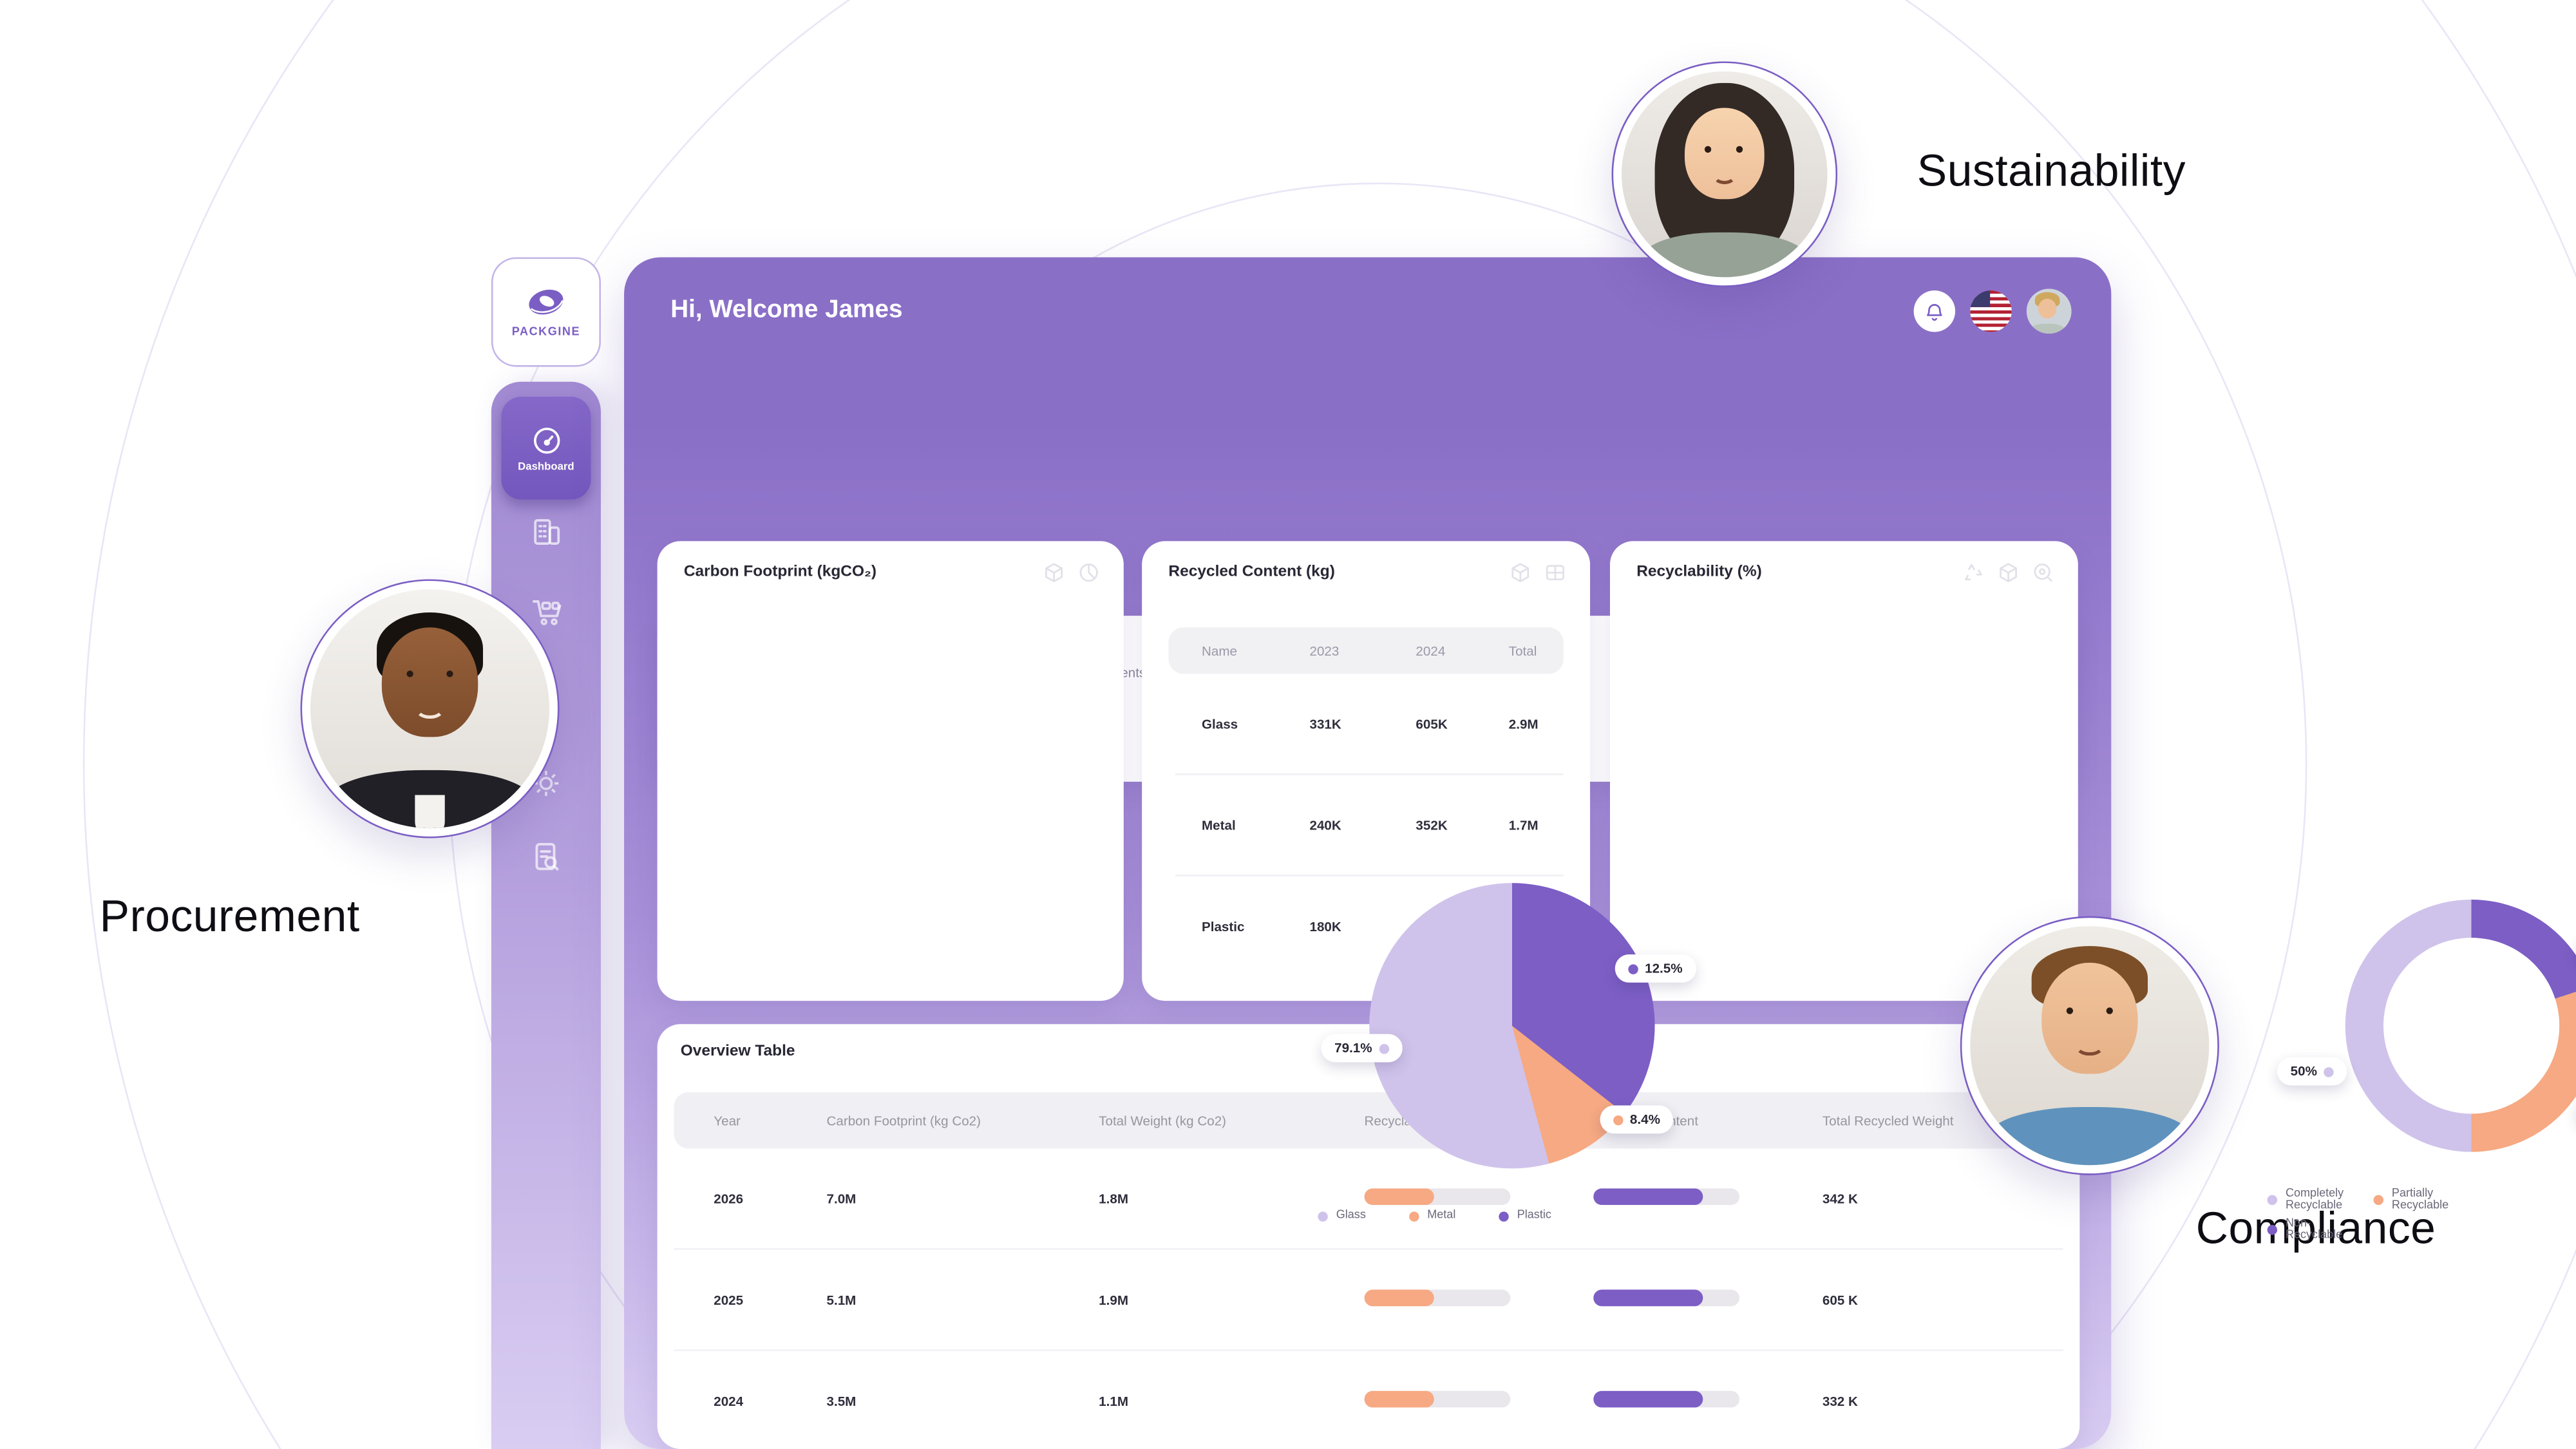 This screenshot has height=1449, width=2576. I want to click on completely-dot, so click(2329, 1071).